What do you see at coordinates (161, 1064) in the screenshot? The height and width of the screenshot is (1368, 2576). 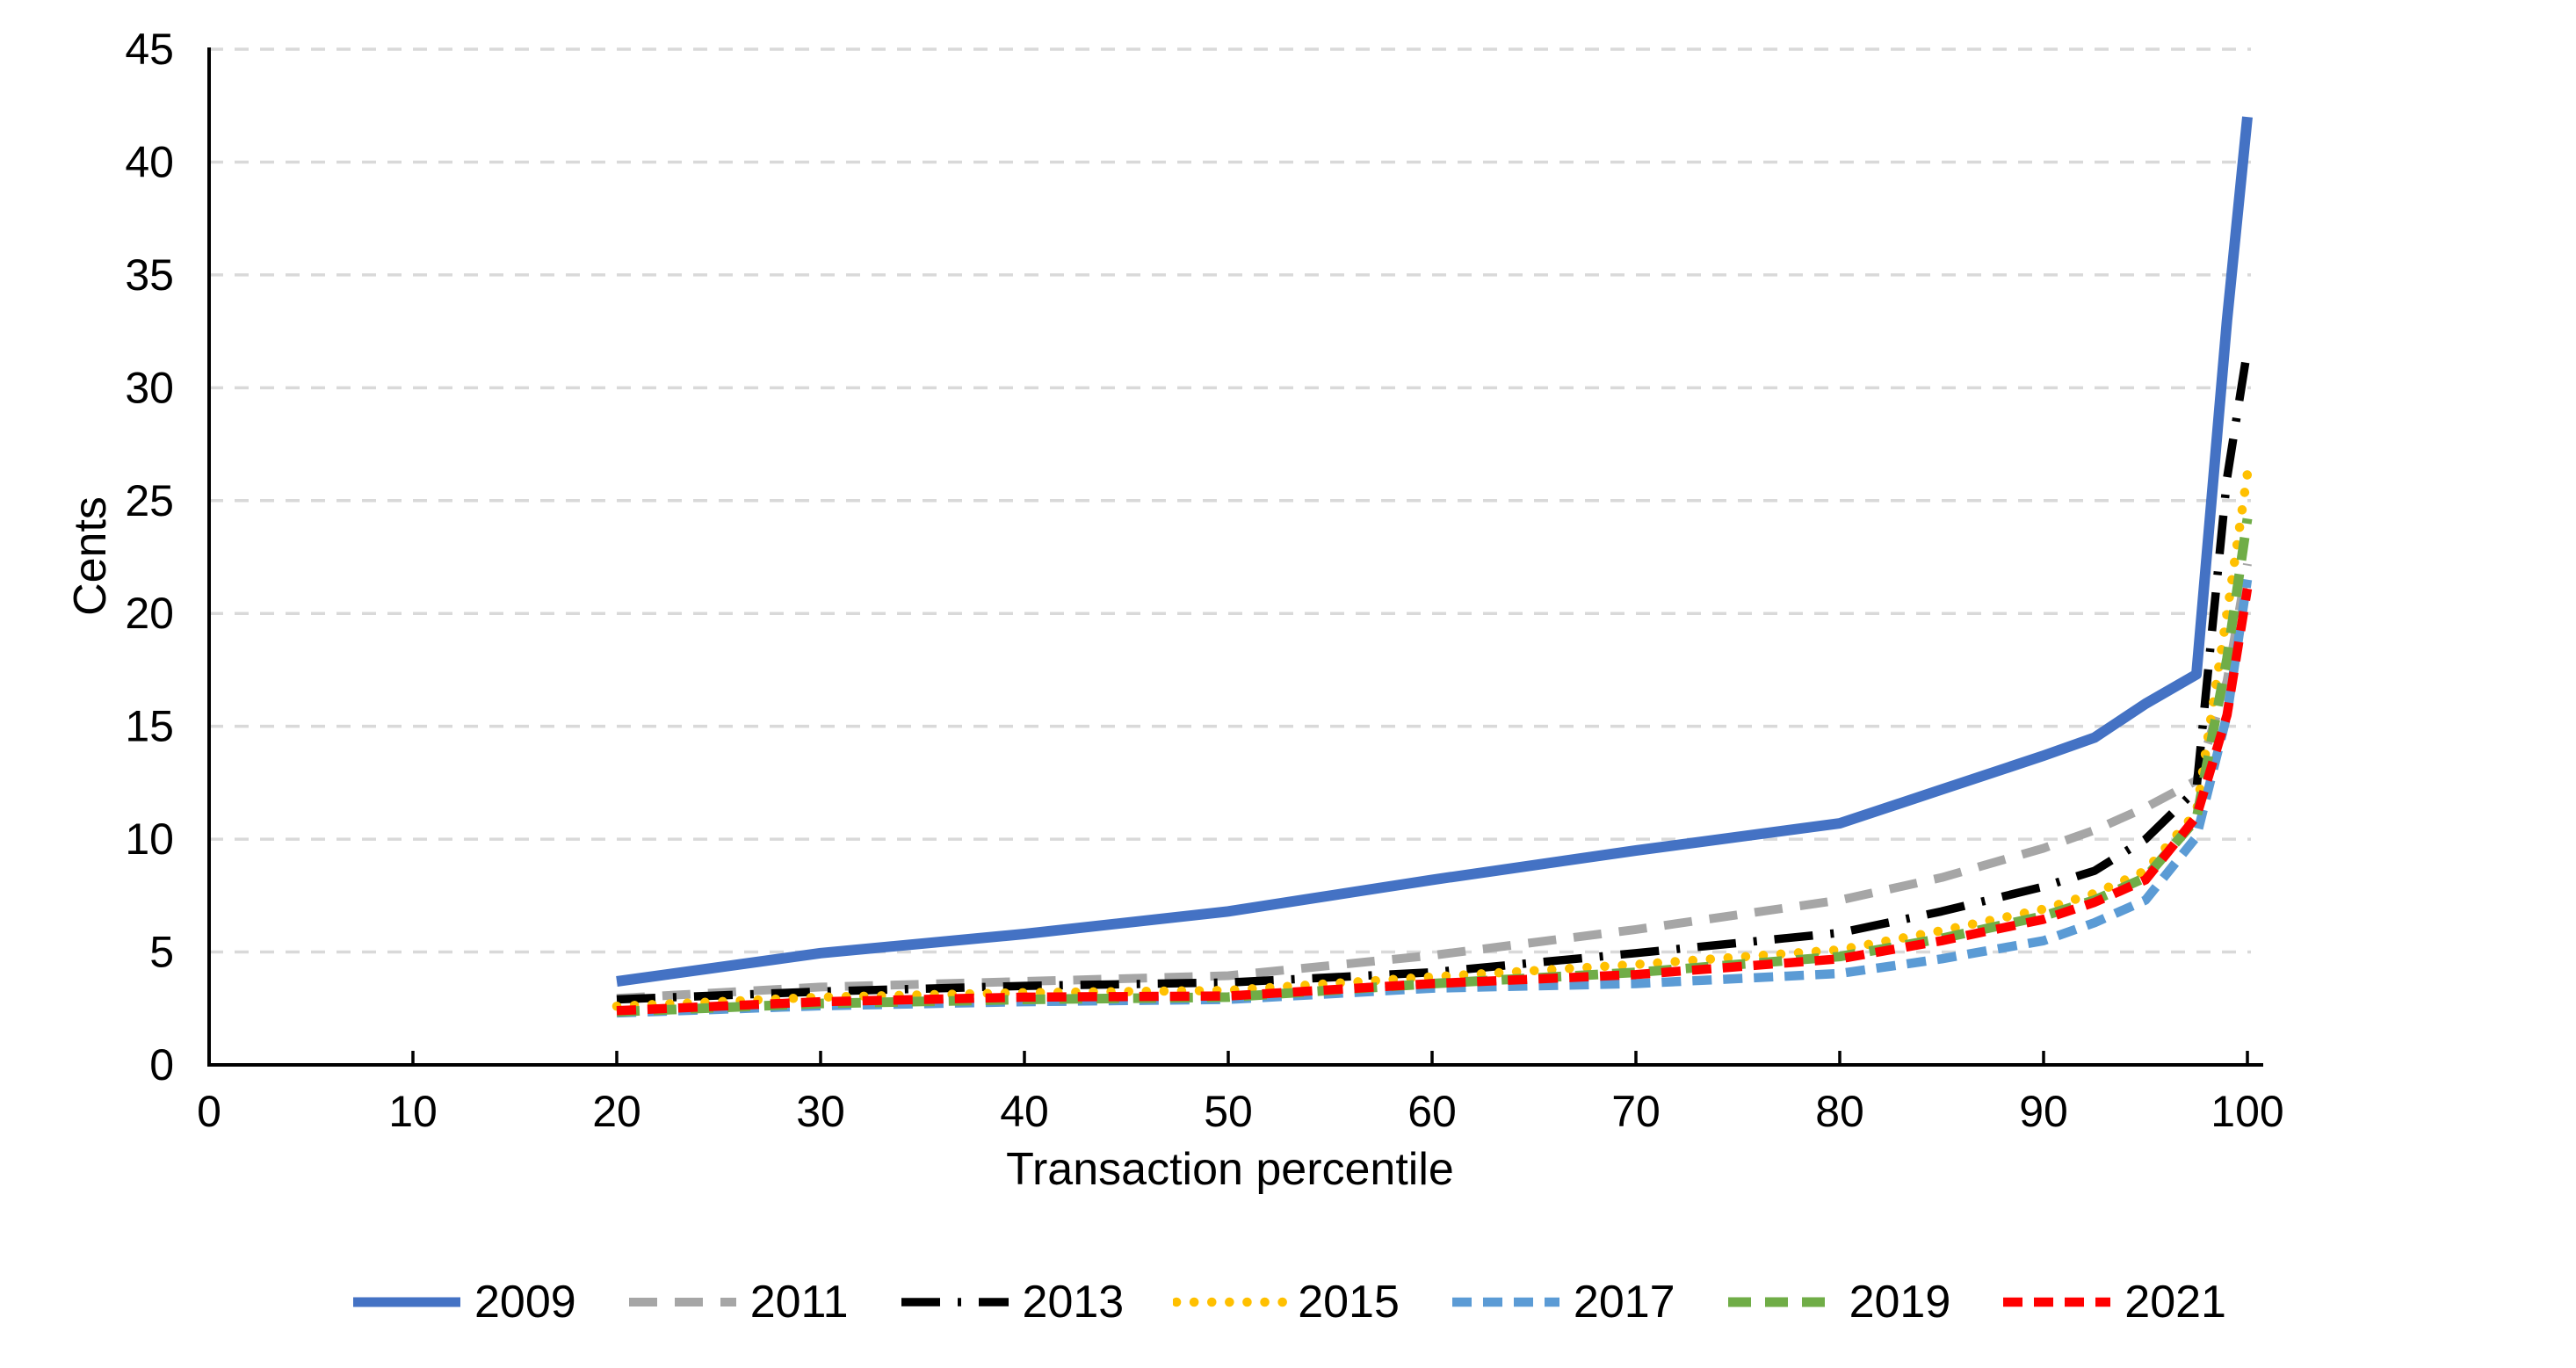 I see `y-tick-label-0: 0` at bounding box center [161, 1064].